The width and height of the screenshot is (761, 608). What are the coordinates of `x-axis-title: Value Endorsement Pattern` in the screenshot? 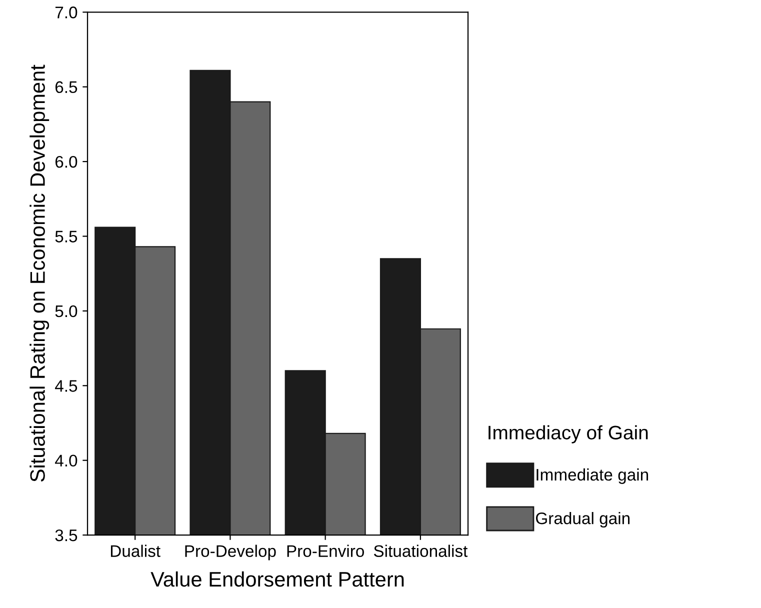 It's located at (277, 579).